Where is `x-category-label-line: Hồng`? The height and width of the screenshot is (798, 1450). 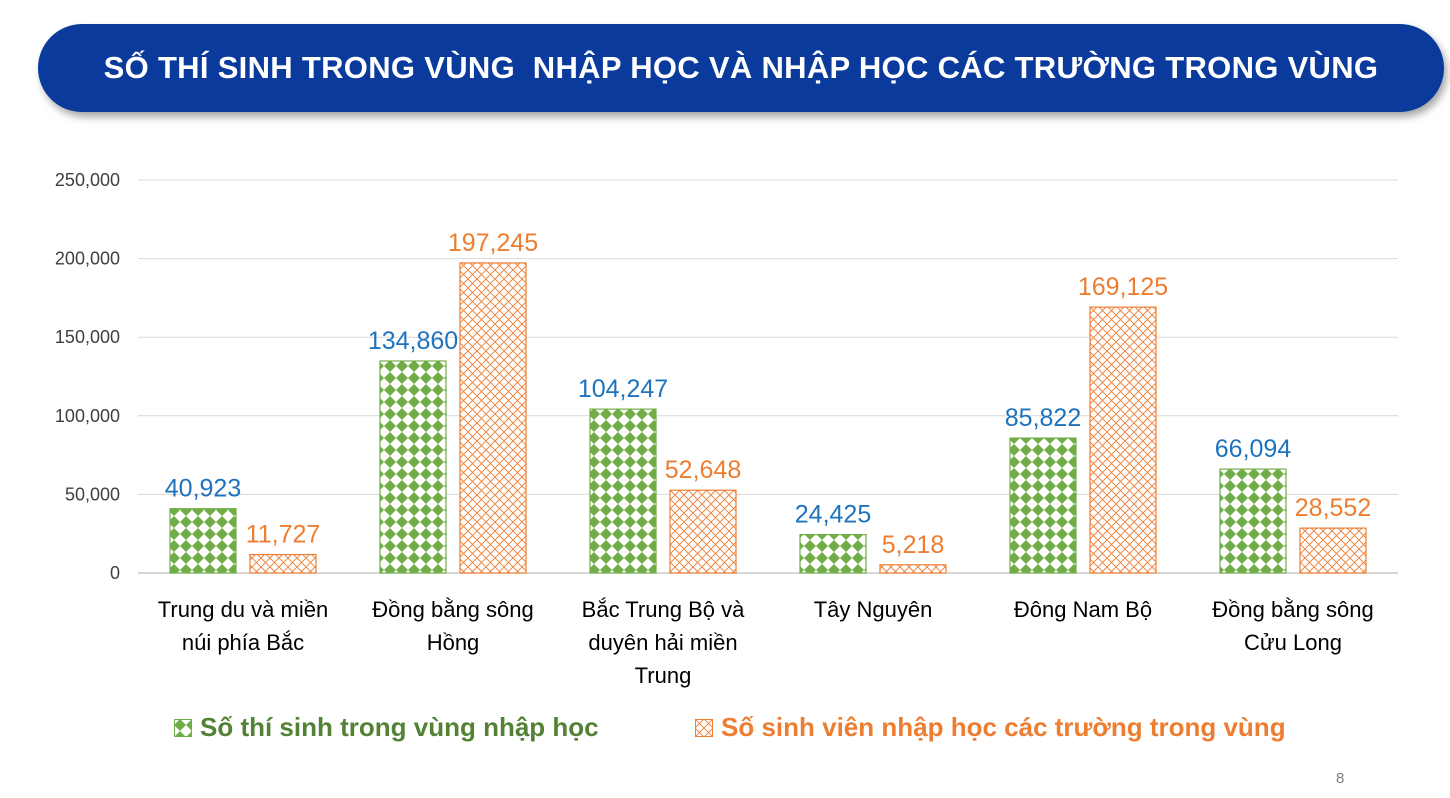
x-category-label-line: Hồng is located at coordinates (453, 642).